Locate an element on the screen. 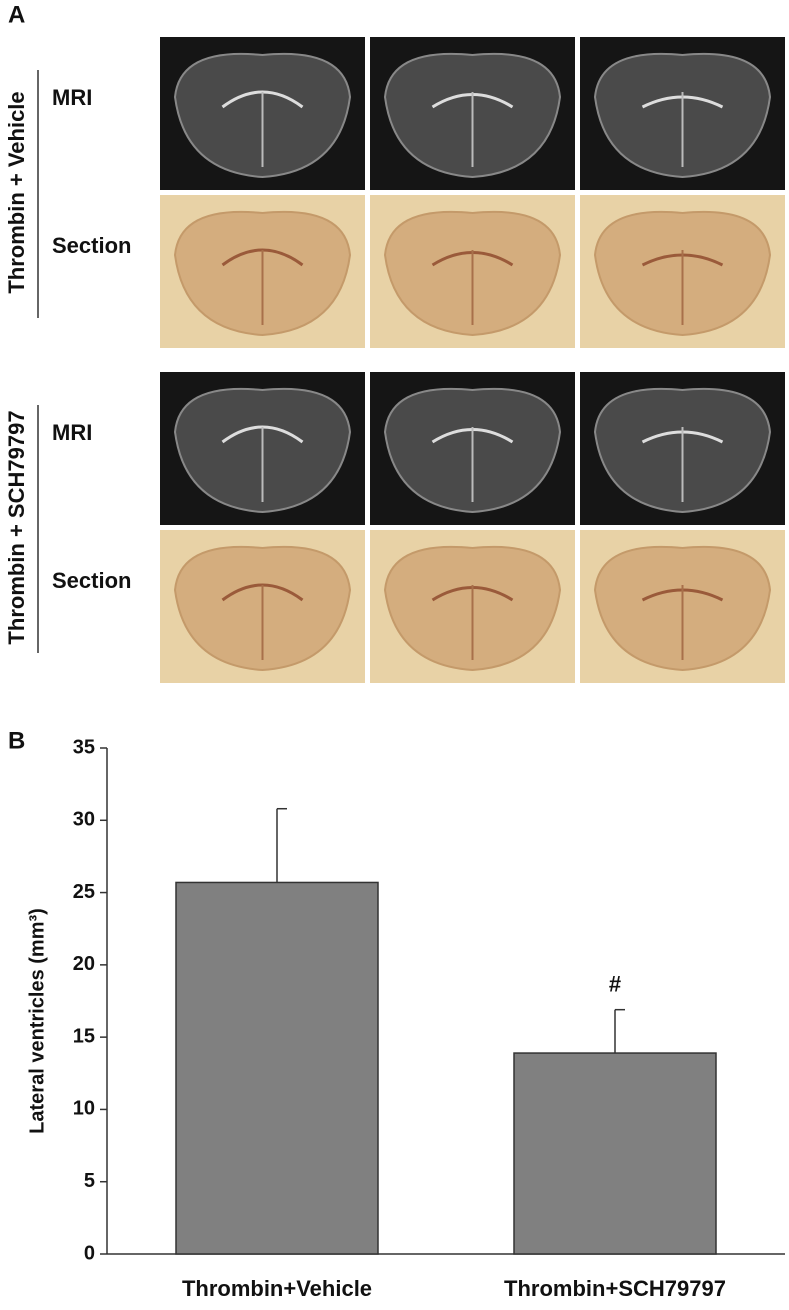 The height and width of the screenshot is (1310, 789). y-tick-label: 35 is located at coordinates (84, 747).